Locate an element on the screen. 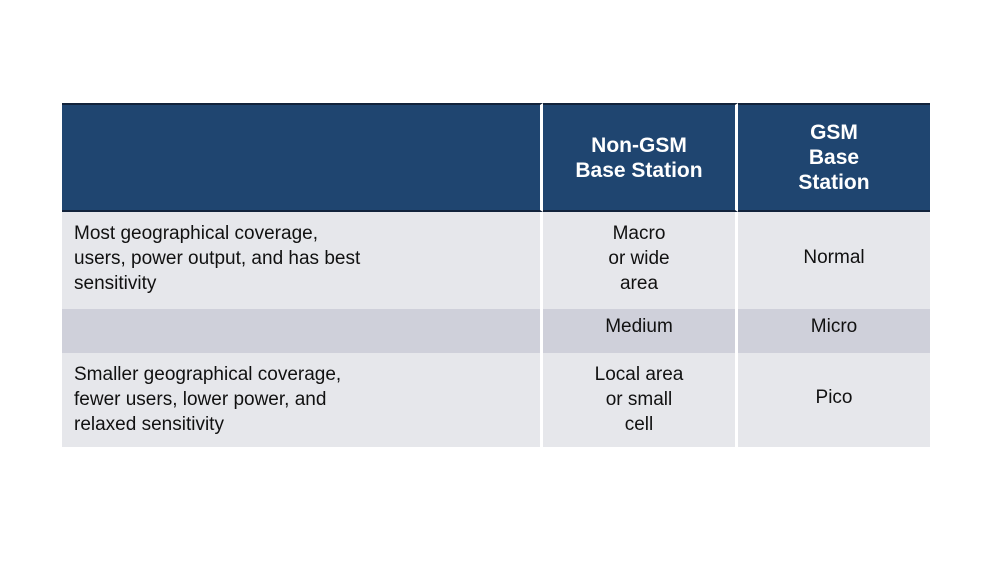 This screenshot has height=575, width=1000. cell-gsm-base-station: Micro is located at coordinates (834, 331).